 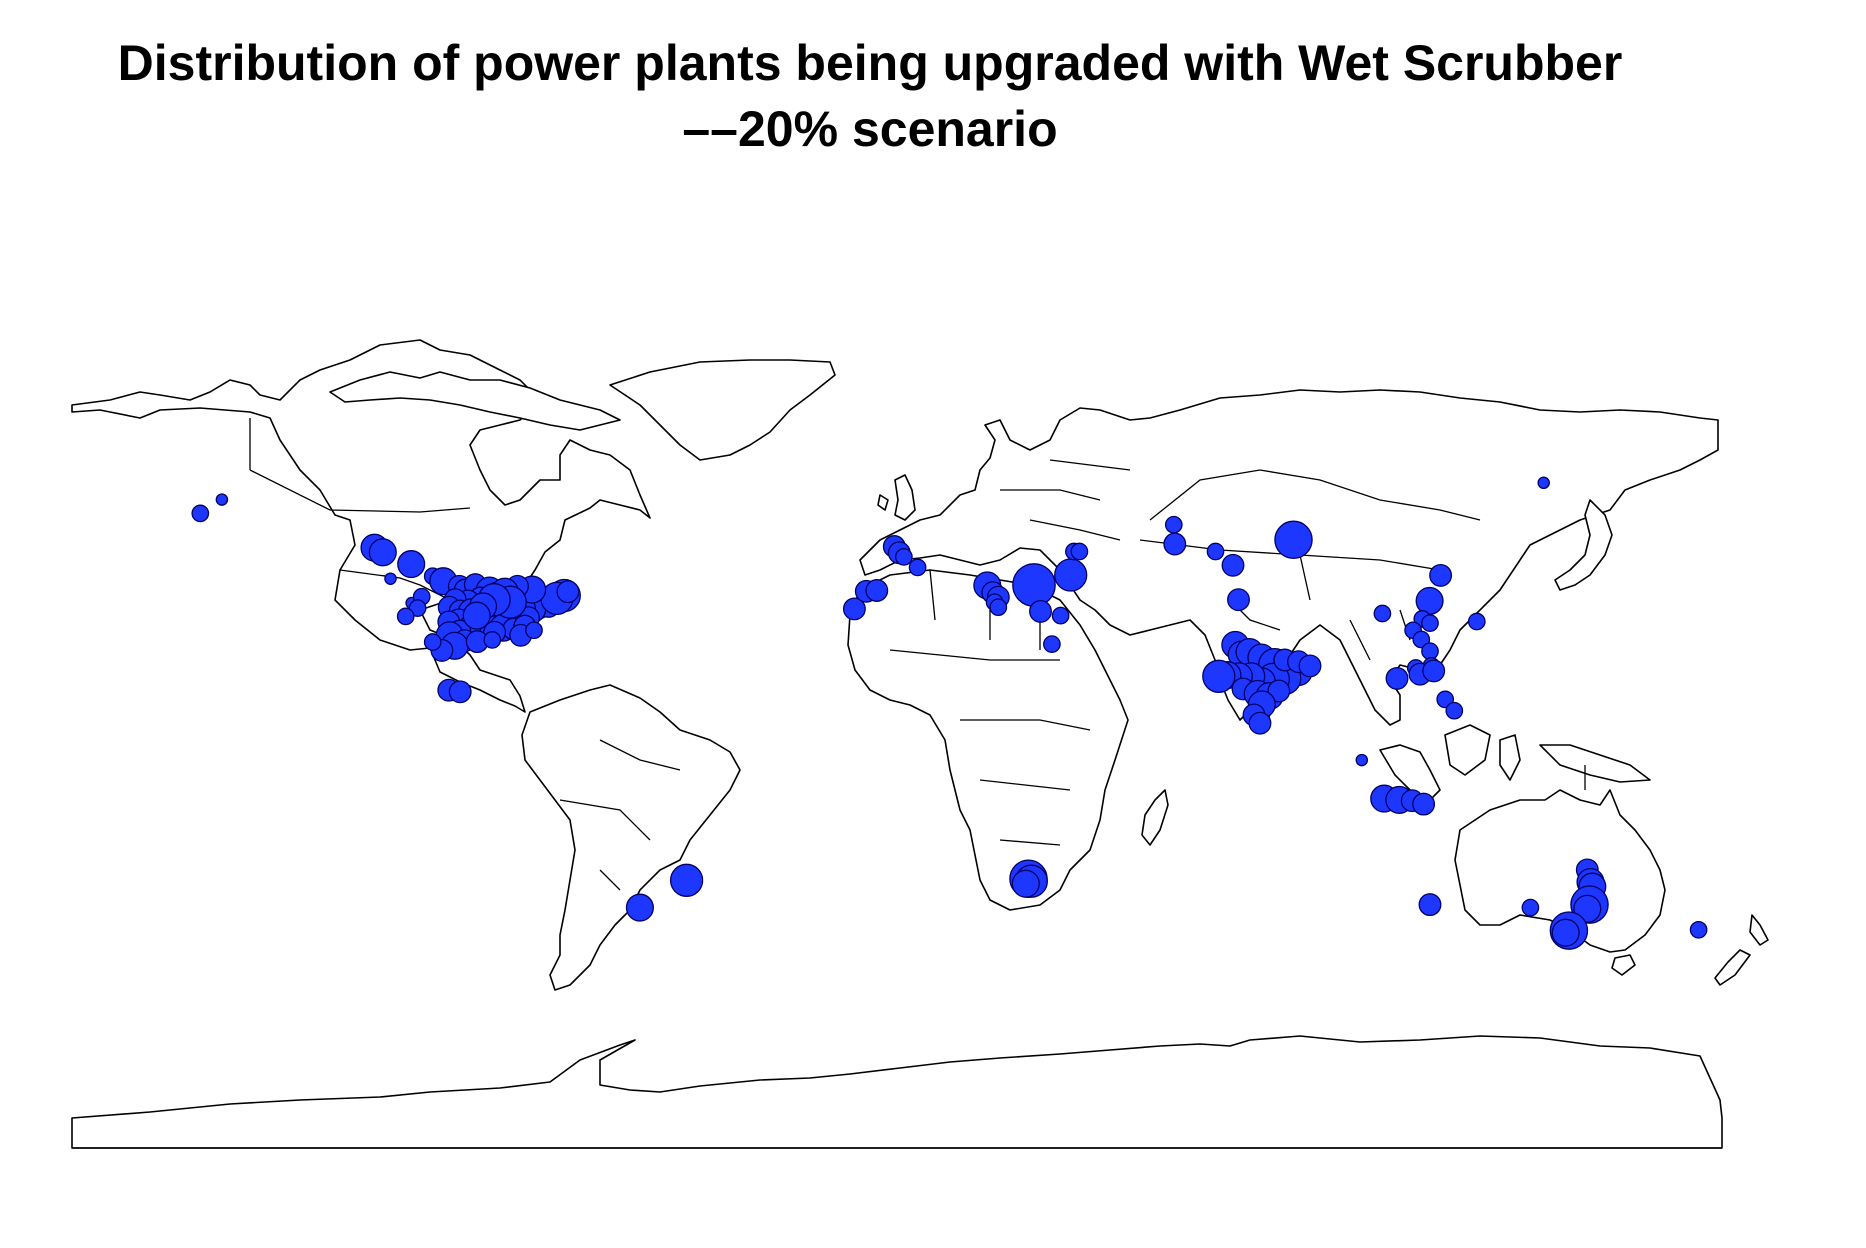 What do you see at coordinates (1560, 871) in the screenshot?
I see `landmass-australia` at bounding box center [1560, 871].